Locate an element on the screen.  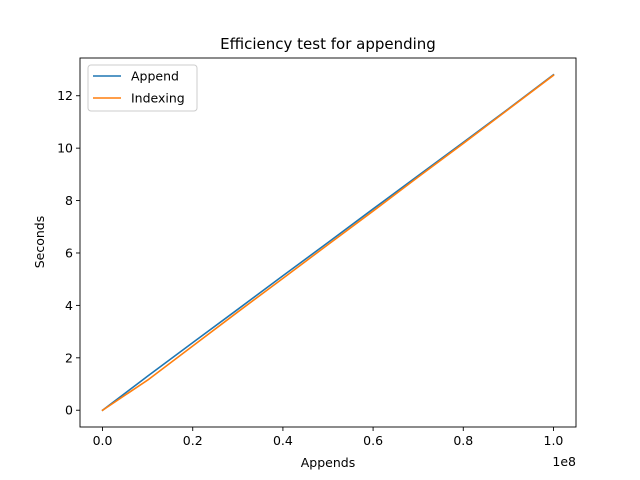
chart-title: Efficiency test for appending is located at coordinates (328, 44).